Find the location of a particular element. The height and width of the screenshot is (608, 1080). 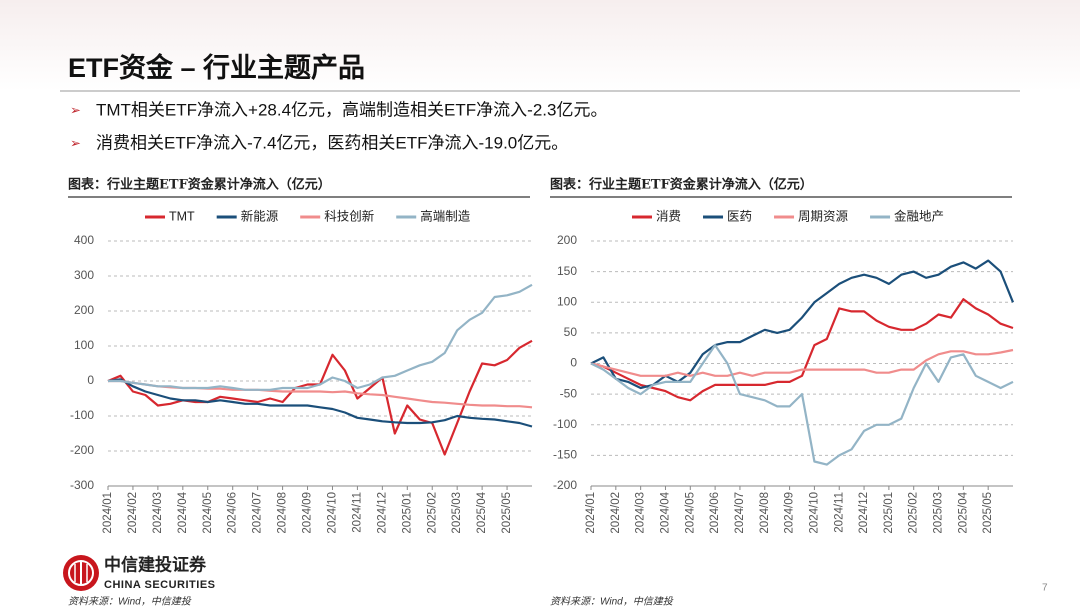

bullet: TMT相关ETF净流入+28.4亿元，高端制造相关ETF净流入-2.3亿元。 is located at coordinates (351, 109).